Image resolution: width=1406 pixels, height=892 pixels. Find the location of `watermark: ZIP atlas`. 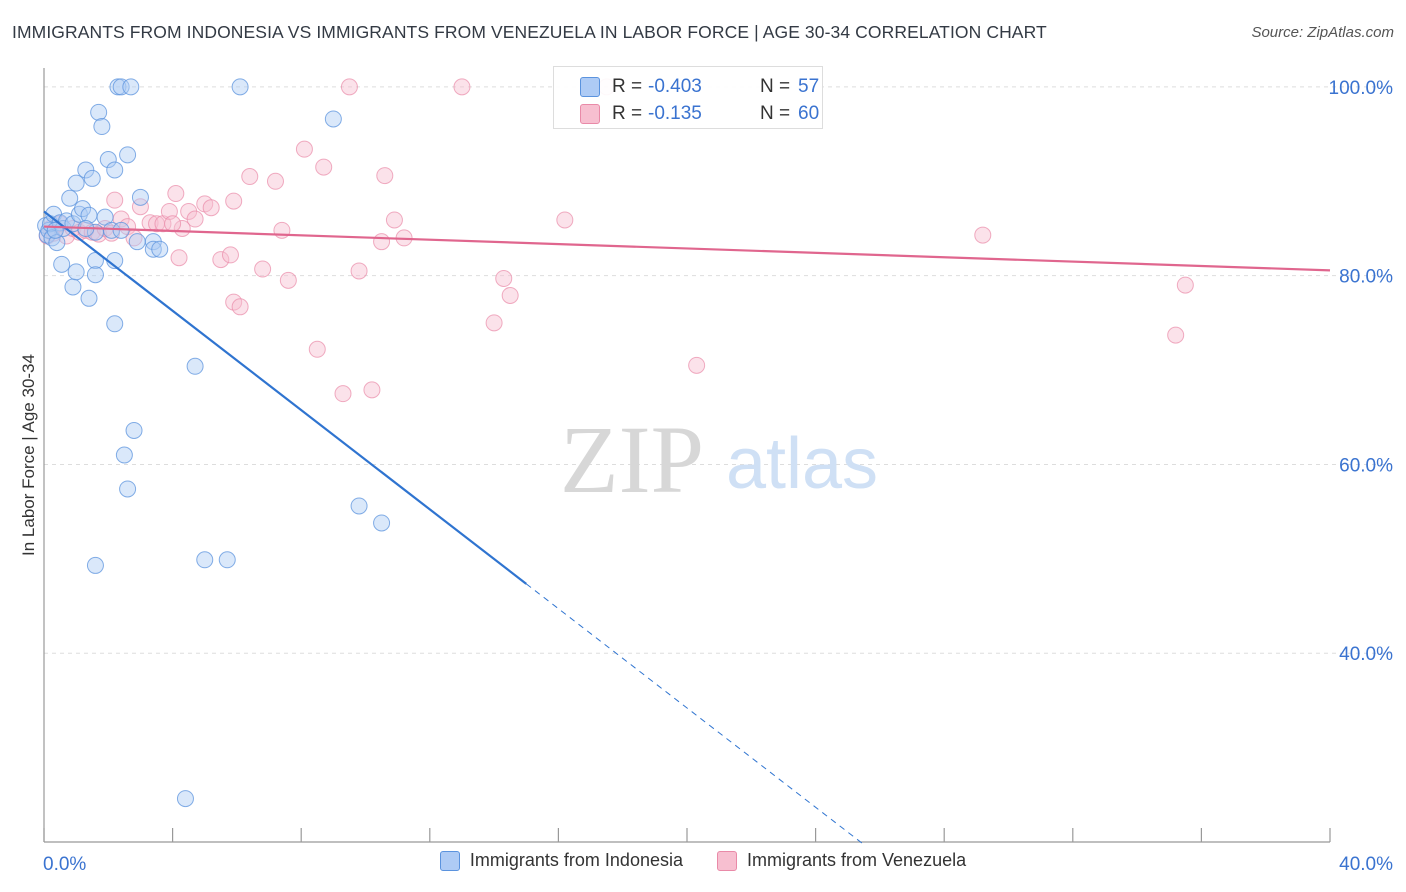

watermark: ZIP atlas is located at coordinates (719, 459).